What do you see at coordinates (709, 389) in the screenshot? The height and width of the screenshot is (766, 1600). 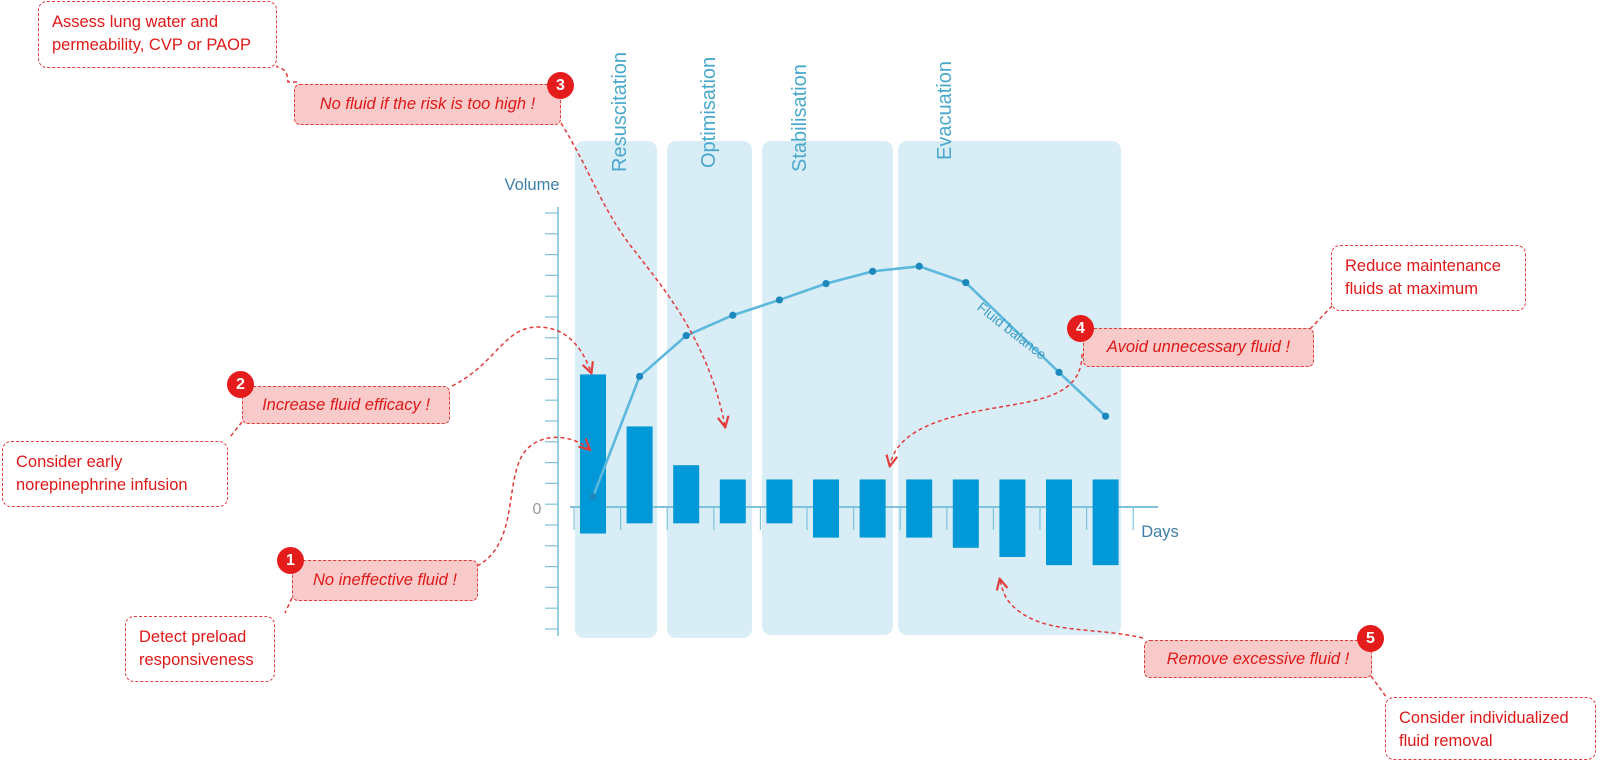 I see `phase-panel-optimisation` at bounding box center [709, 389].